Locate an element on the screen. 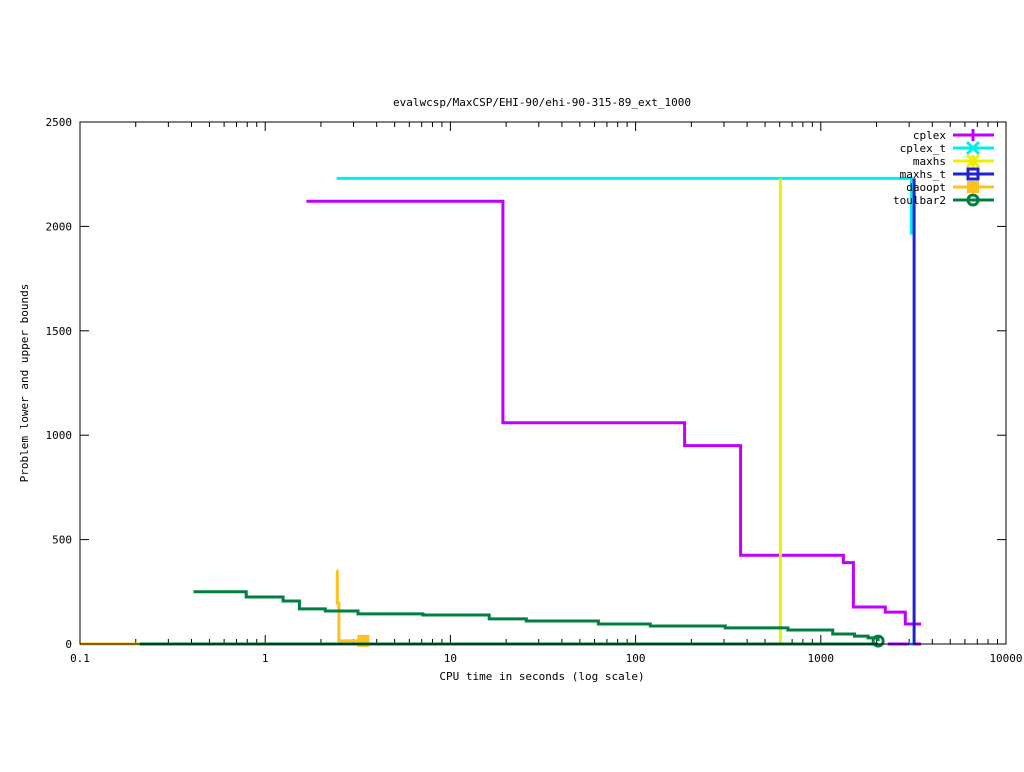 This screenshot has height=772, width=1024. y-tick-label: 0 is located at coordinates (68, 644).